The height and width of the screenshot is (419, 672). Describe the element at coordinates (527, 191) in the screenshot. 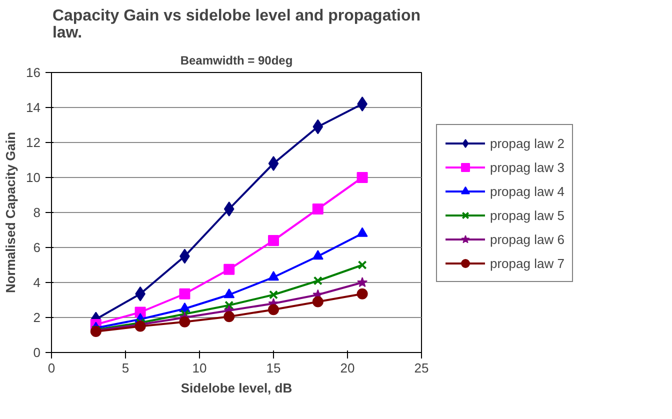

I see `legend-label: propag law 4` at that location.